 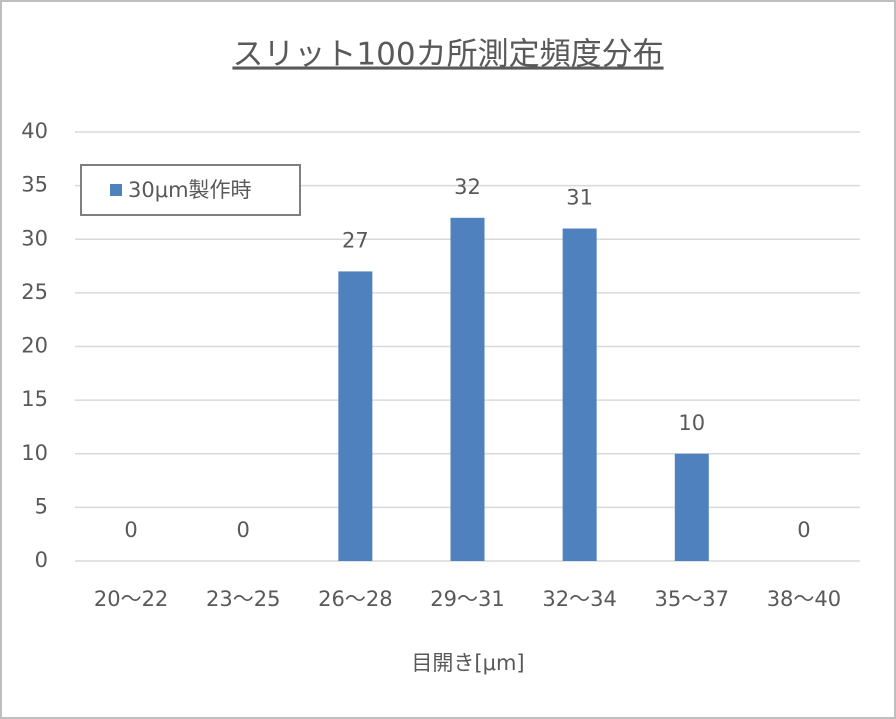 I want to click on x-tick-label: 26～28, so click(x=355, y=599).